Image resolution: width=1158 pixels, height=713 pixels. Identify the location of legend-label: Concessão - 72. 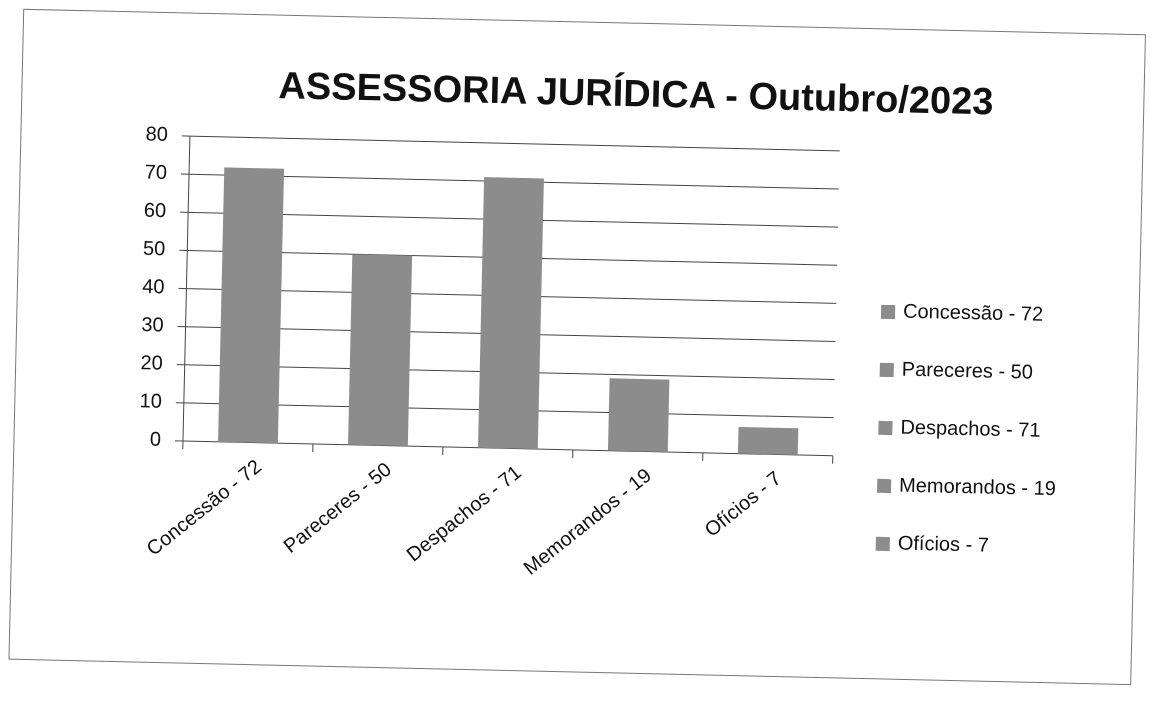
(973, 313).